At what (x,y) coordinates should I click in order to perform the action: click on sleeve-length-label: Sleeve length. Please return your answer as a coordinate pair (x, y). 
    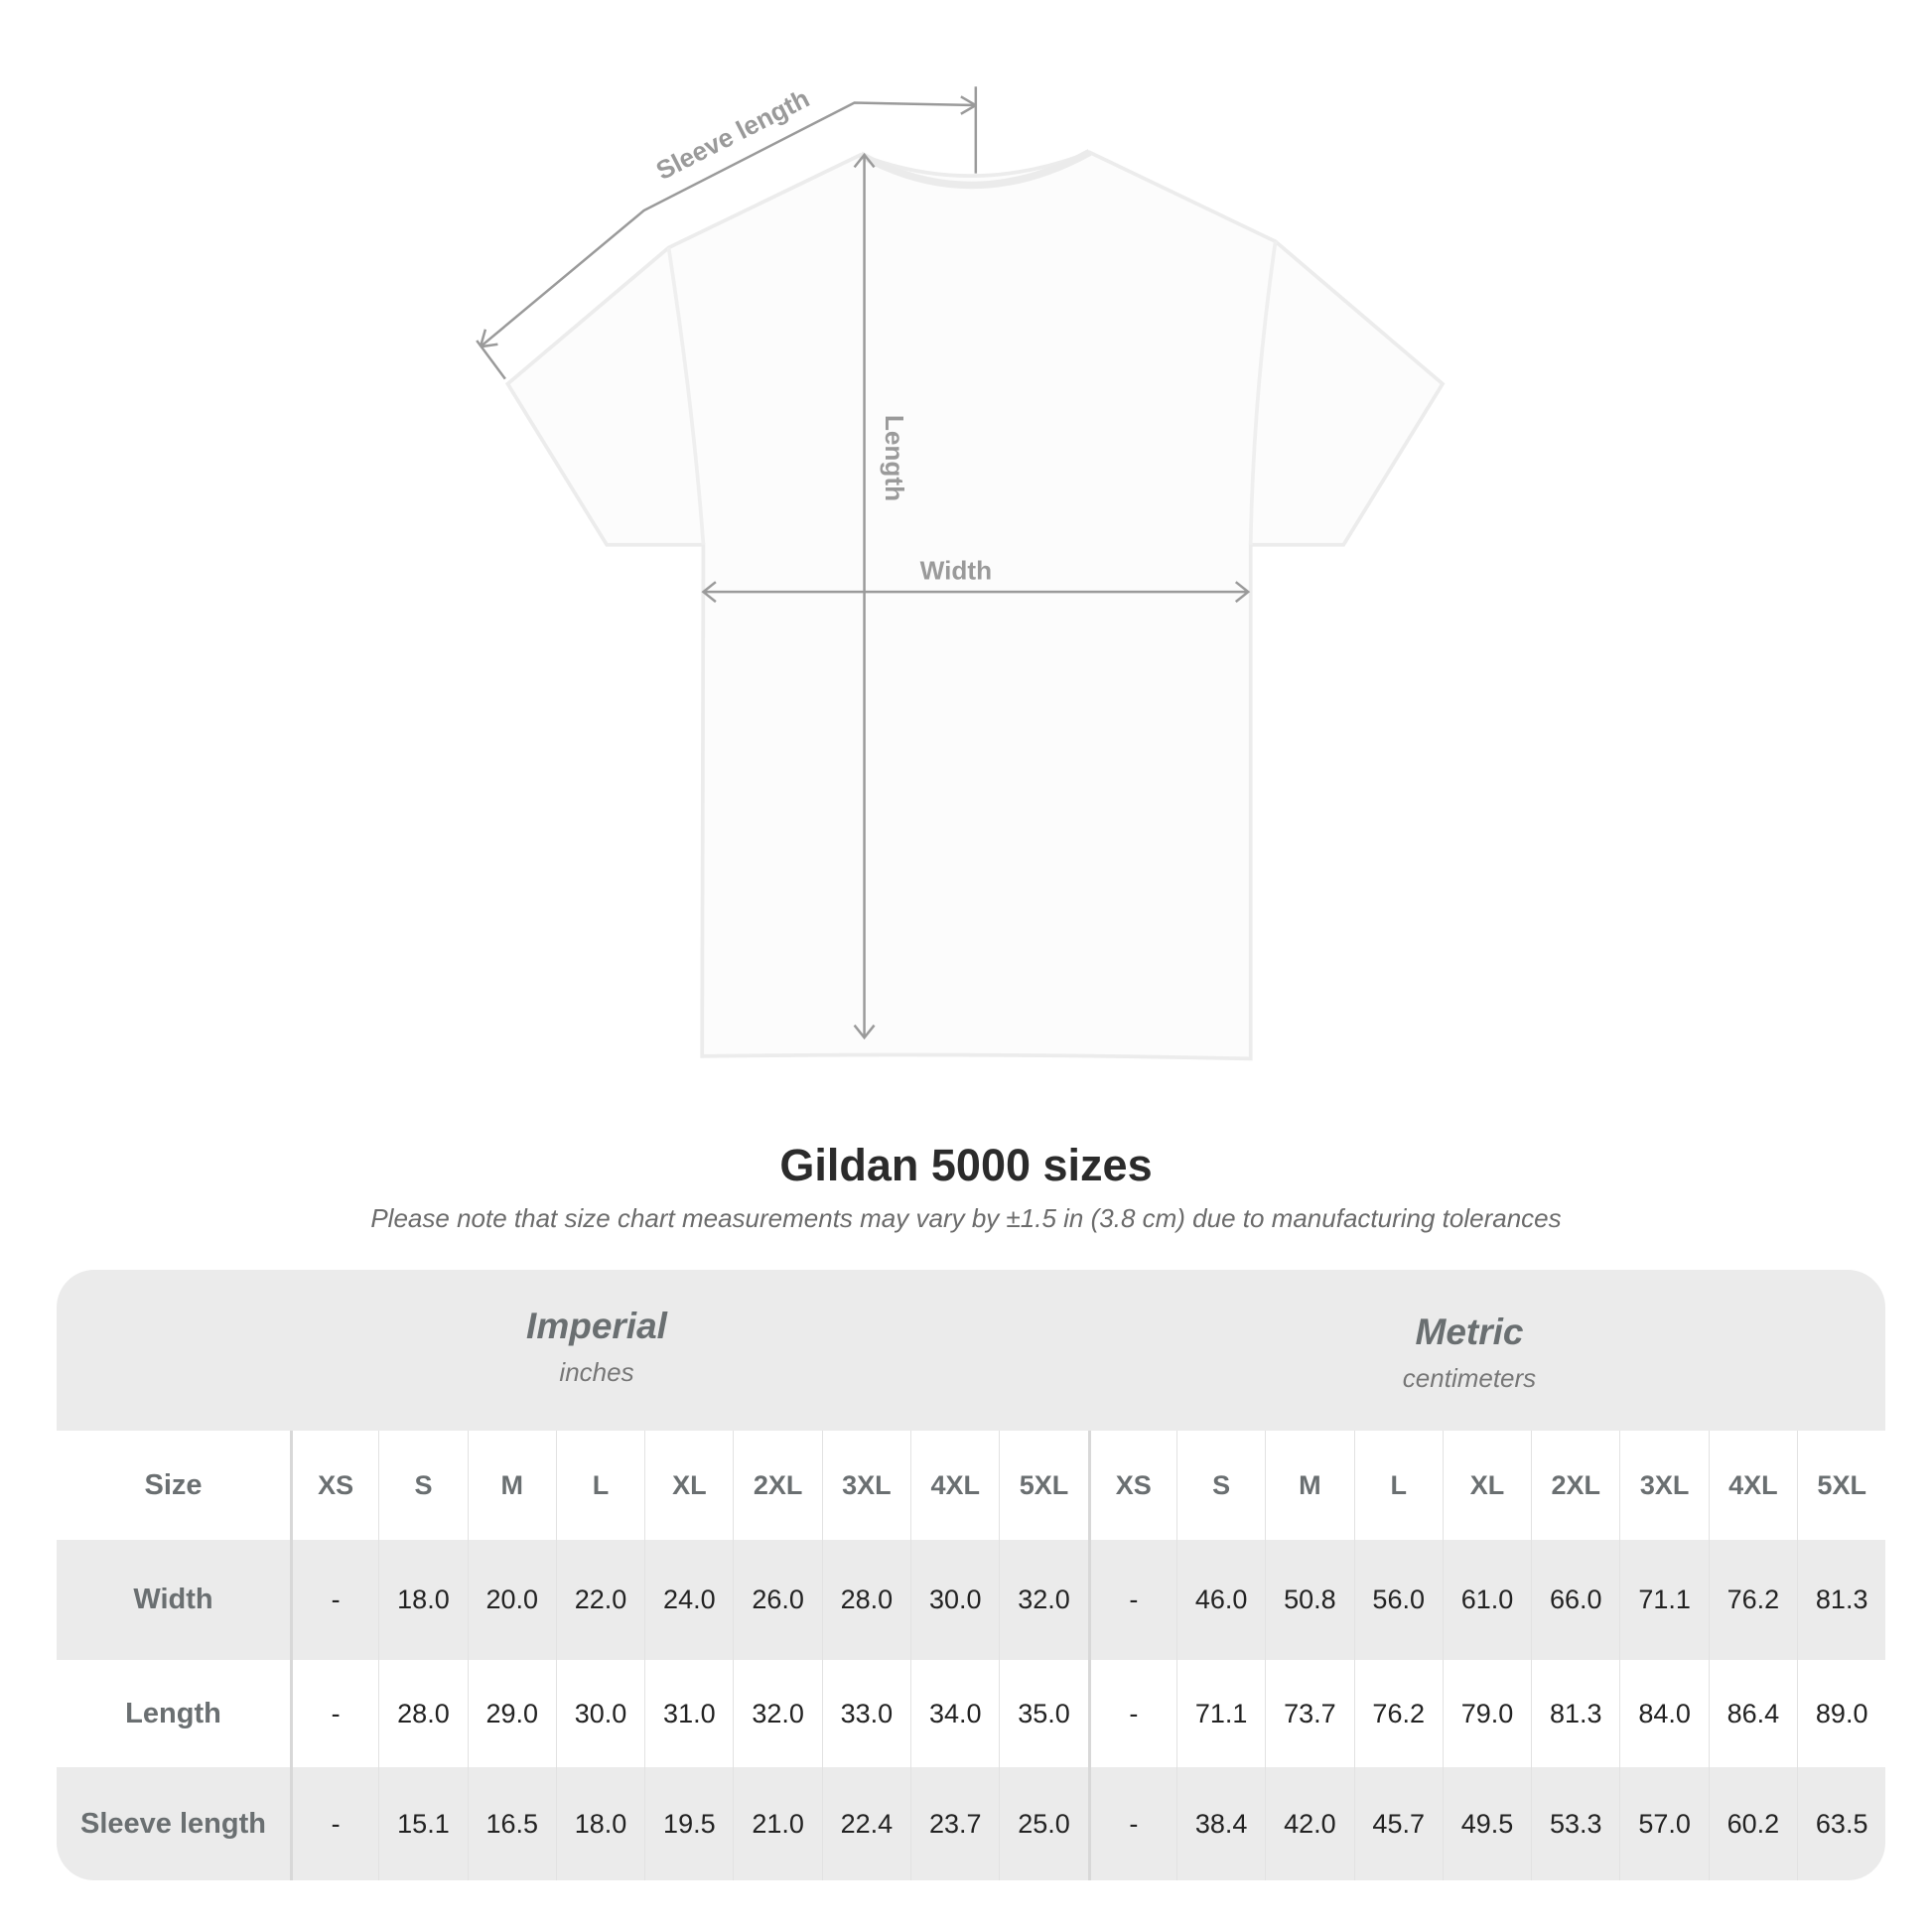
    Looking at the image, I should click on (732, 135).